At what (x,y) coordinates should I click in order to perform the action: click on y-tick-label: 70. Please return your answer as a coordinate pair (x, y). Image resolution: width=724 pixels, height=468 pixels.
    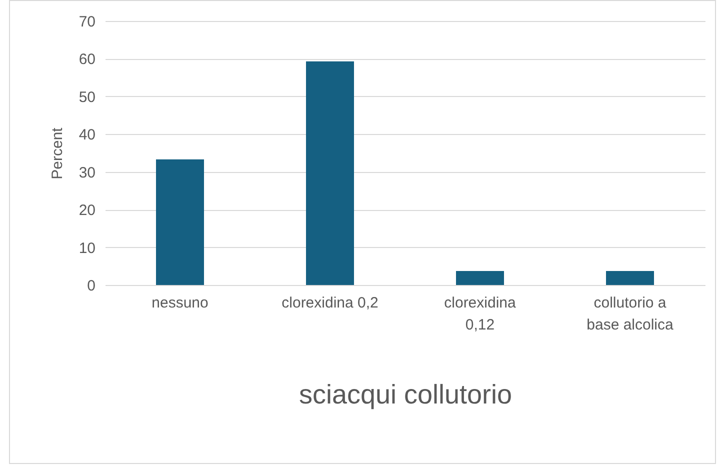
    Looking at the image, I should click on (87, 22).